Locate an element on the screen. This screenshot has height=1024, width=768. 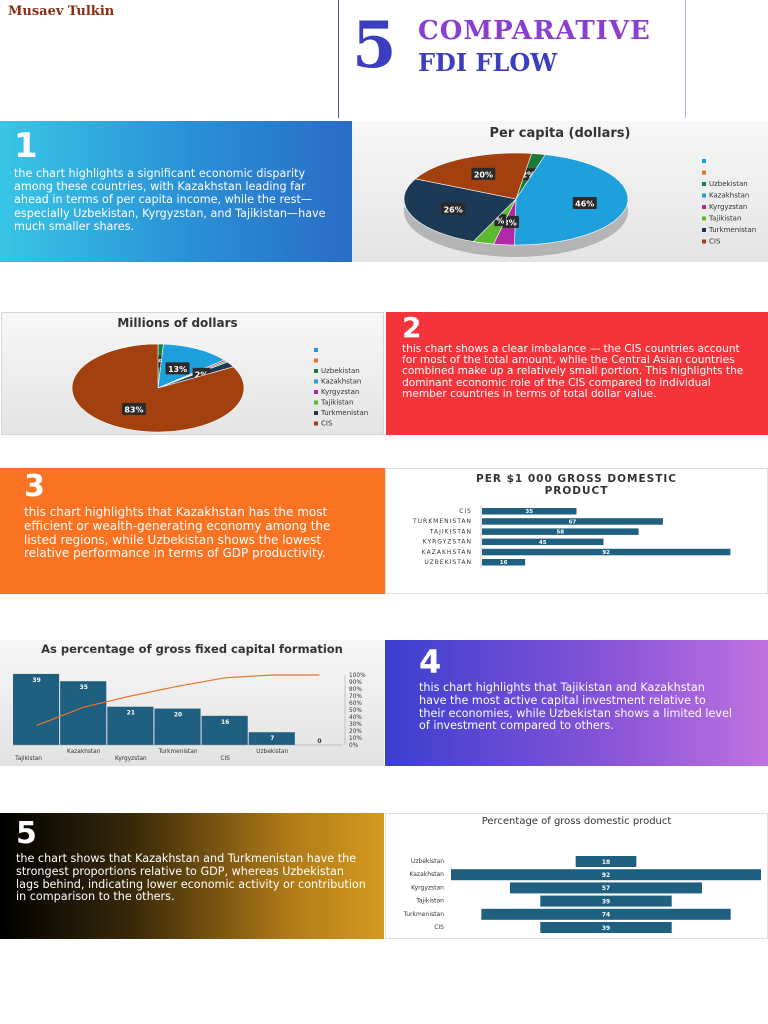
legend-label: Kazakhstan is located at coordinates (729, 196).